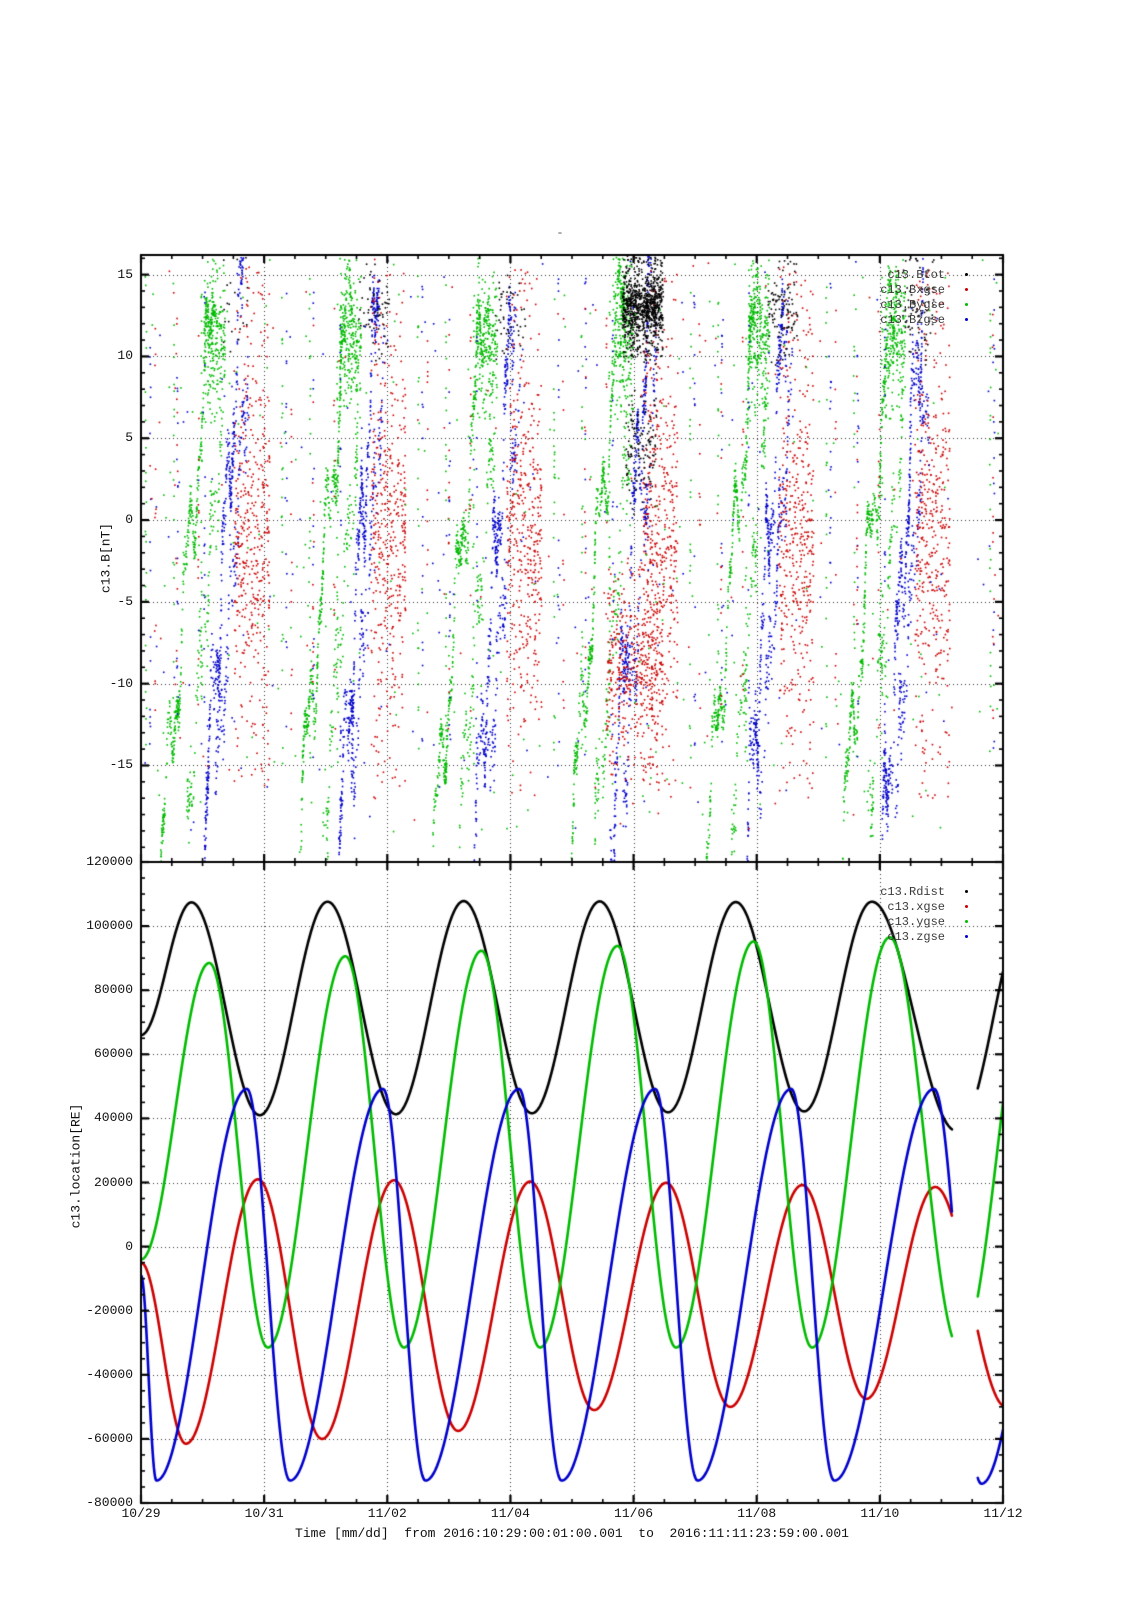  What do you see at coordinates (109, 1310) in the screenshot?
I see `y-tick-label--20000: -20000` at bounding box center [109, 1310].